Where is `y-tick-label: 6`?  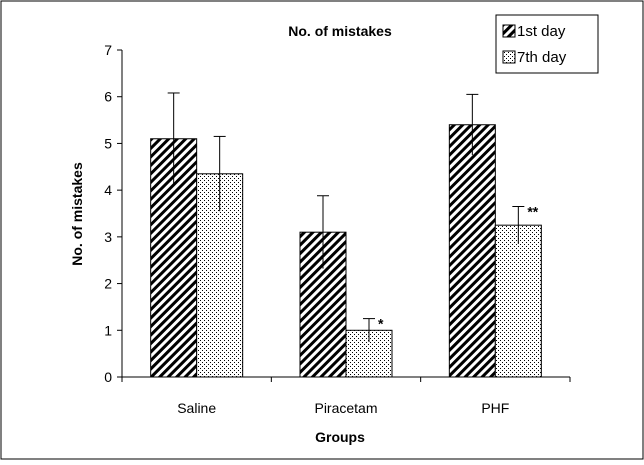 y-tick-label: 6 is located at coordinates (108, 97).